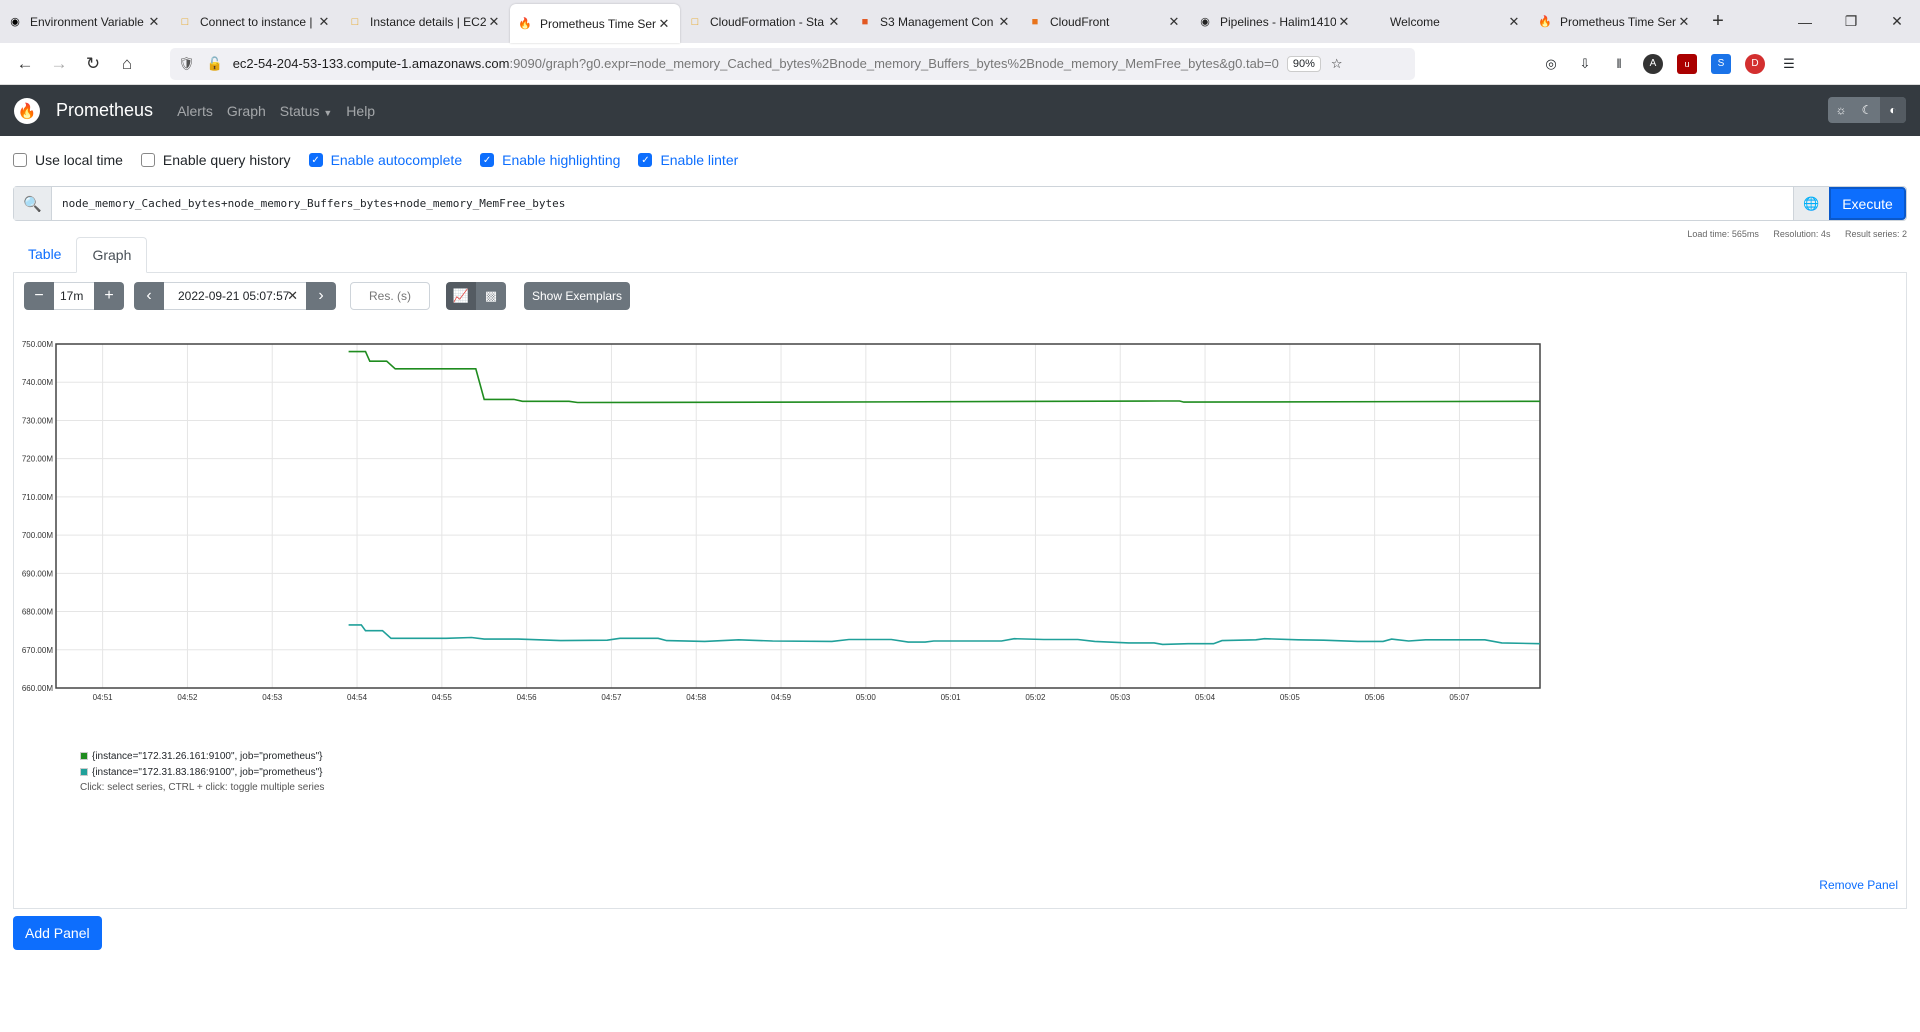 The image size is (1920, 1032). Describe the element at coordinates (45, 254) in the screenshot. I see `tab-table: Table` at that location.